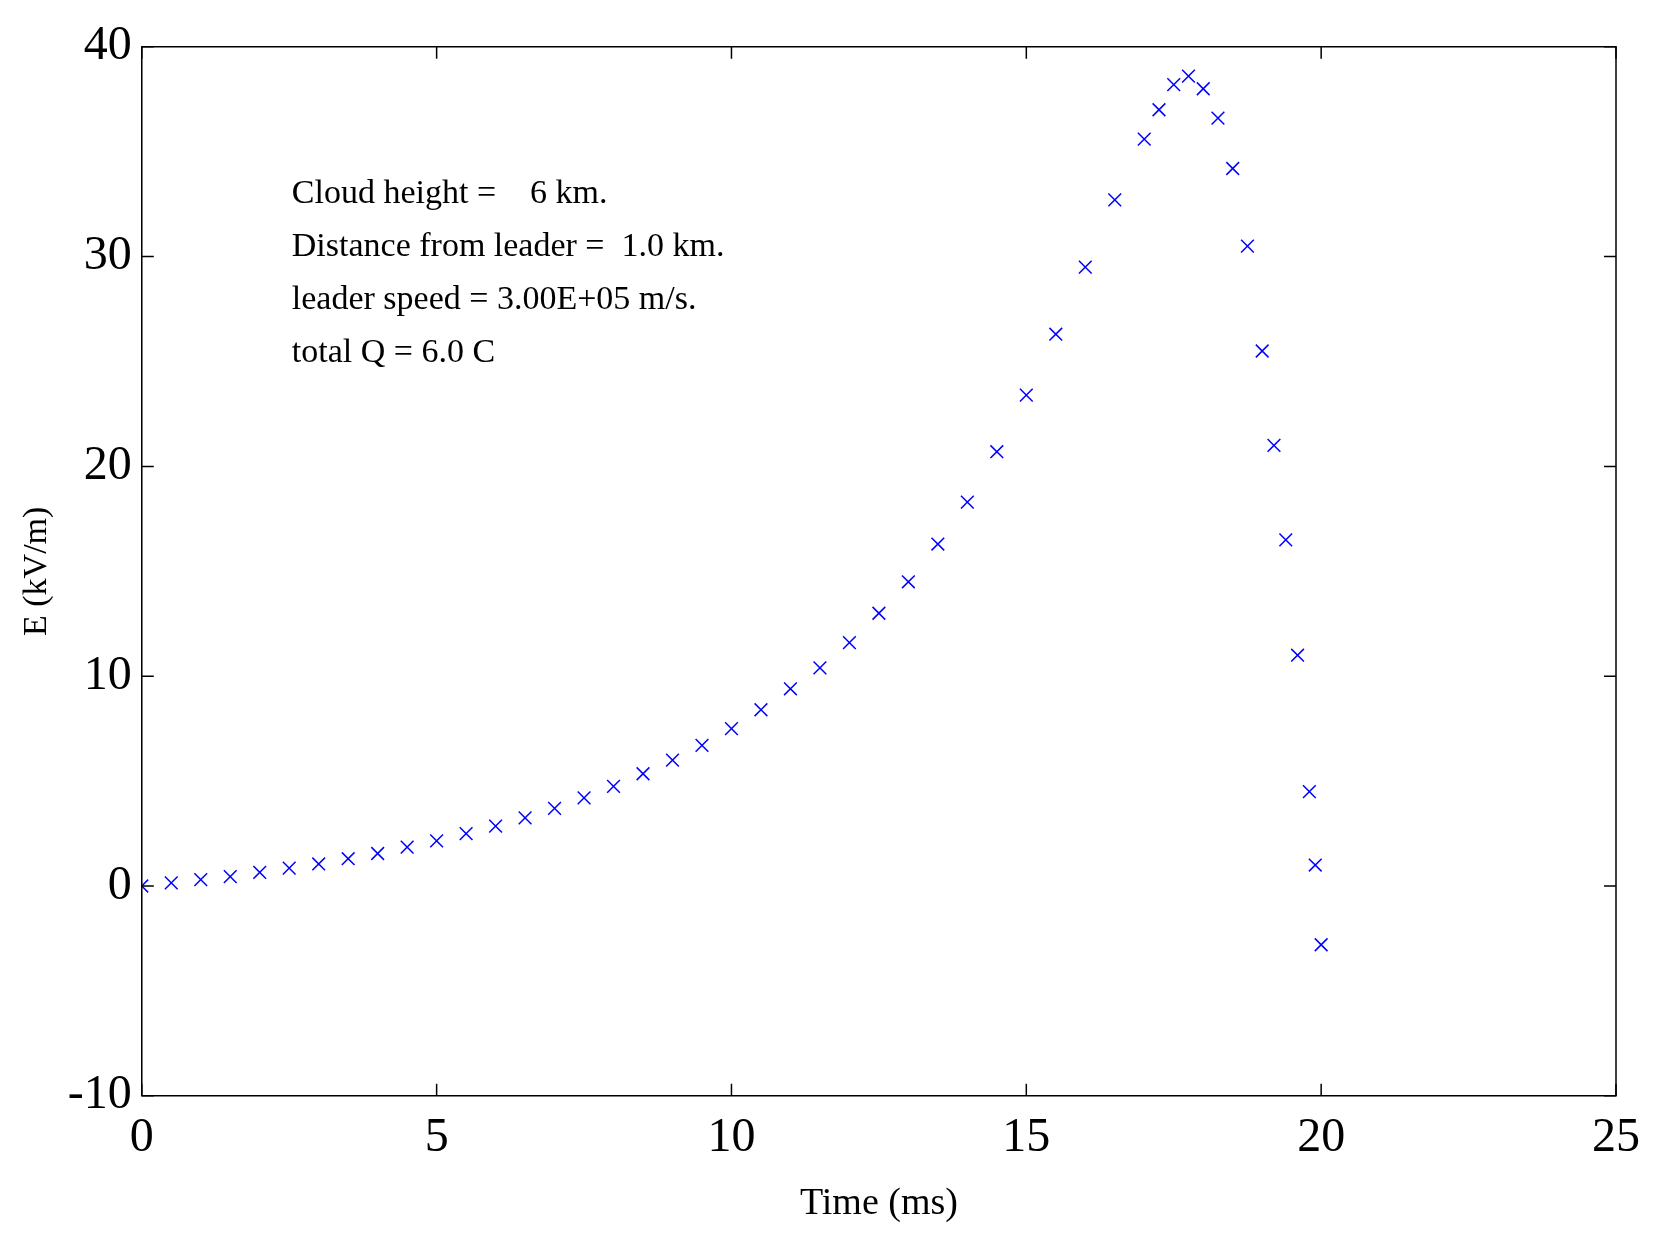 This screenshot has width=1662, height=1239. What do you see at coordinates (107, 43) in the screenshot?
I see `y-tick-label: 40` at bounding box center [107, 43].